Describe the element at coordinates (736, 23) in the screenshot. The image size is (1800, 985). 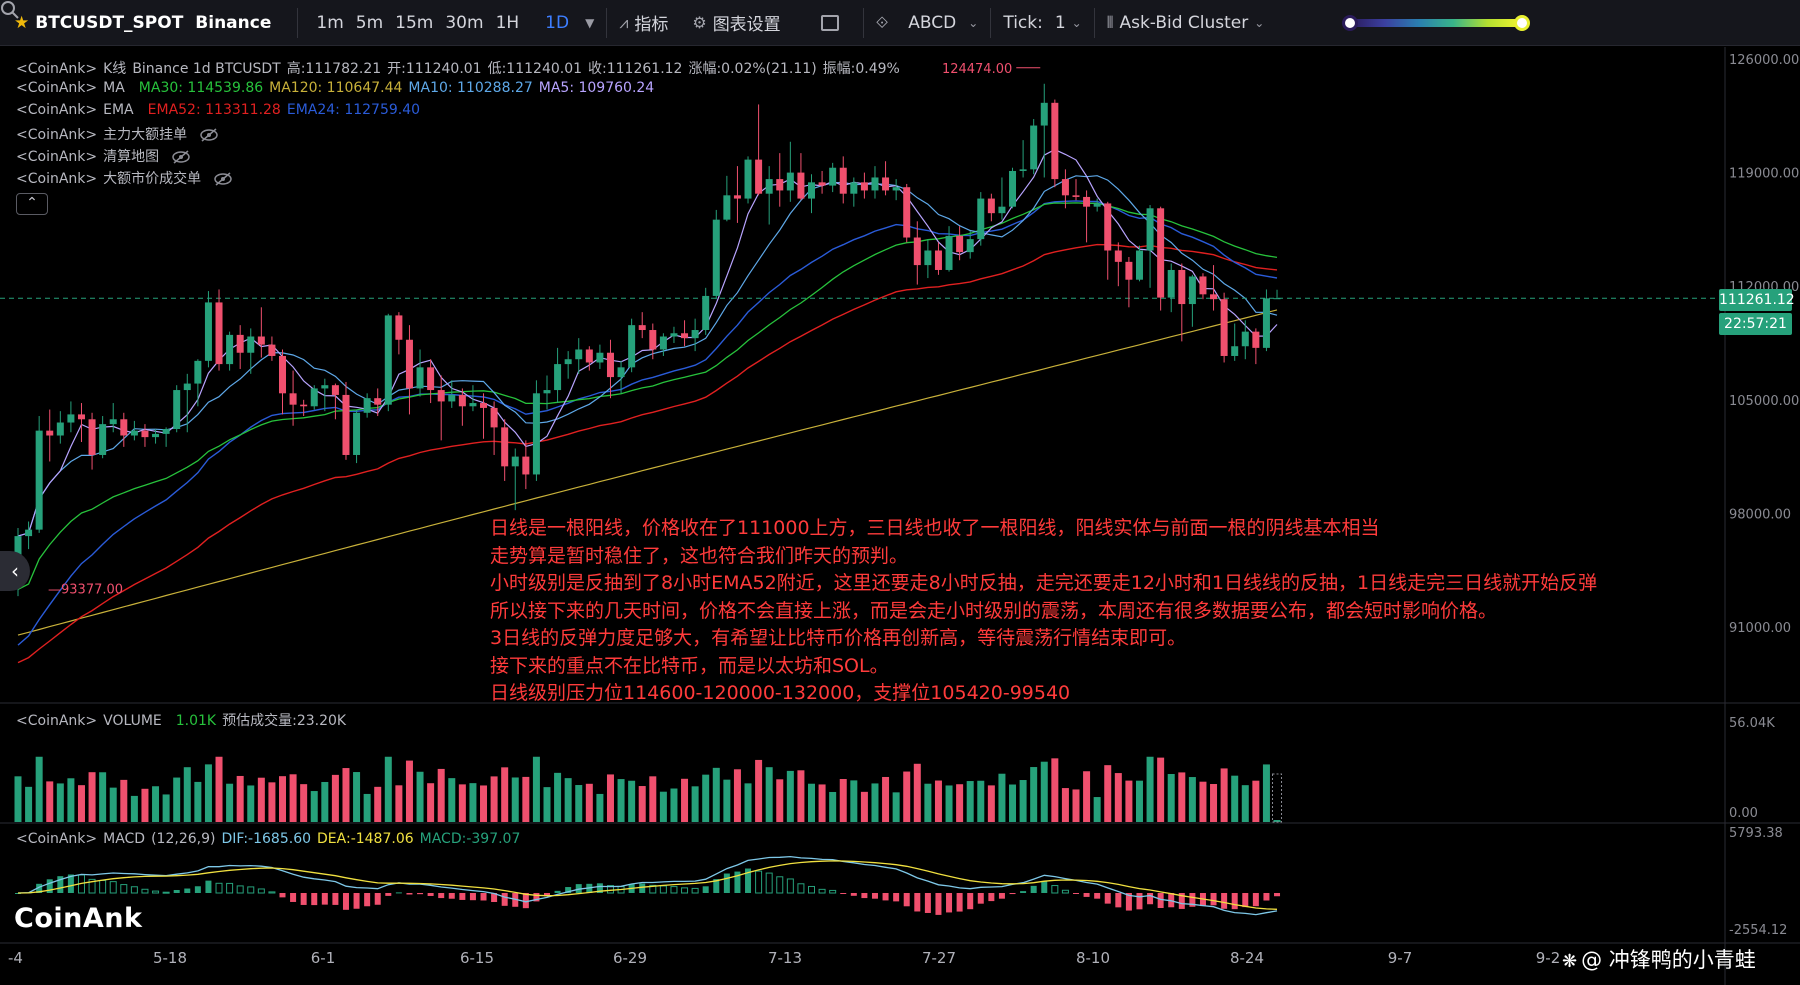
I see `chart-settings-button: ⚙ 图表设置` at that location.